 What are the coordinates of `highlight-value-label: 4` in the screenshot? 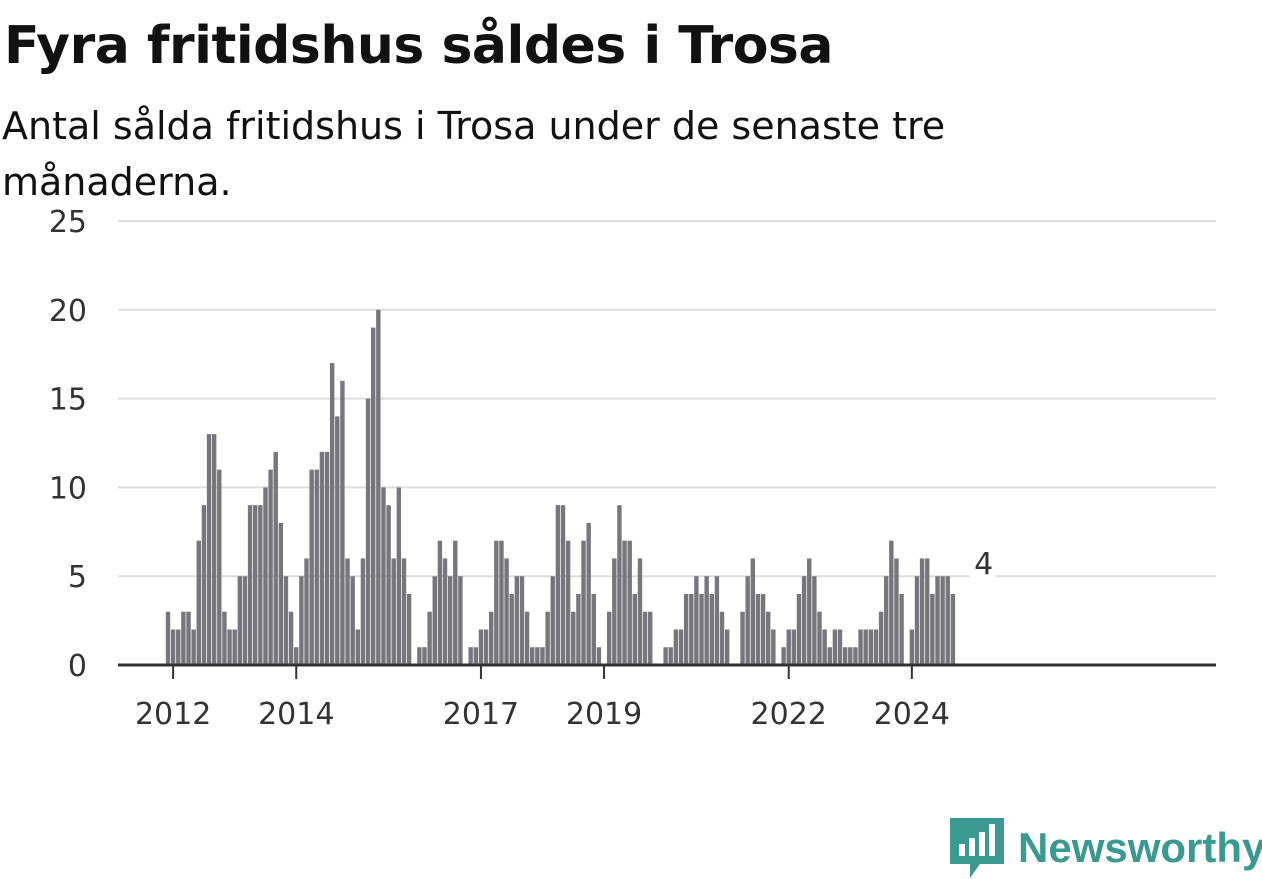 It's located at (983, 564).